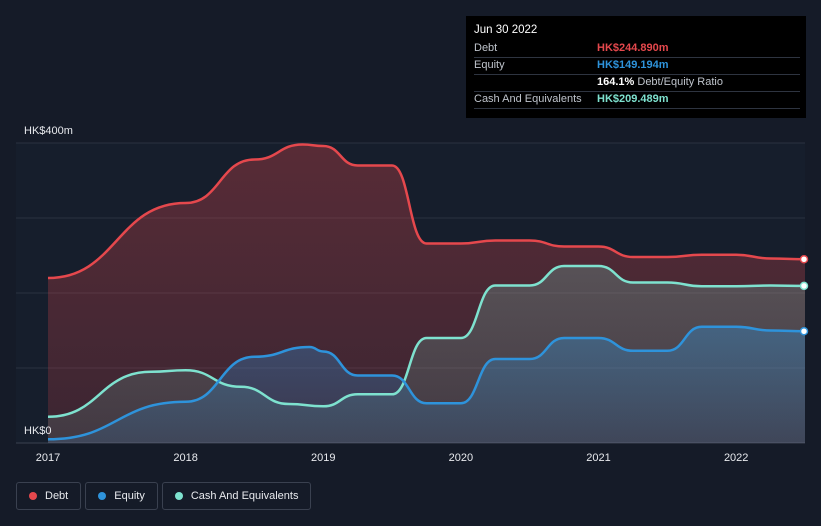 The image size is (821, 526). I want to click on tooltip-row-cash: Cash And Equivalents HK$209.489m, so click(637, 100).